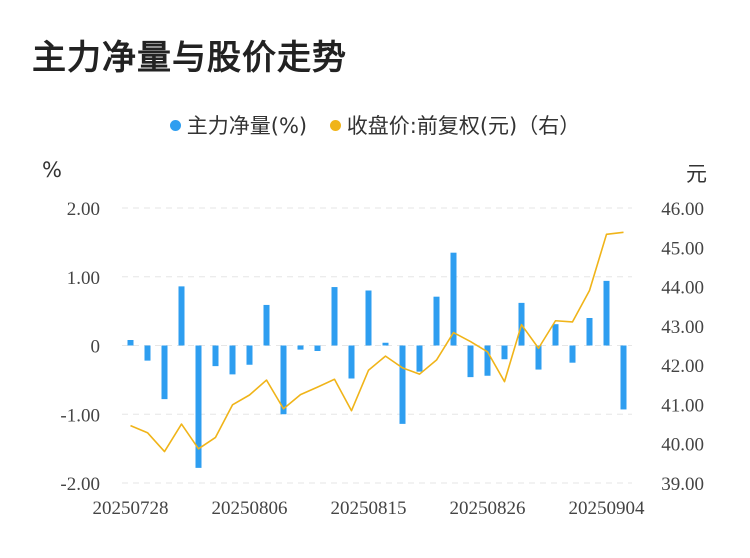 Image resolution: width=750 pixels, height=558 pixels. I want to click on x-tick-label: 20250728, so click(131, 508).